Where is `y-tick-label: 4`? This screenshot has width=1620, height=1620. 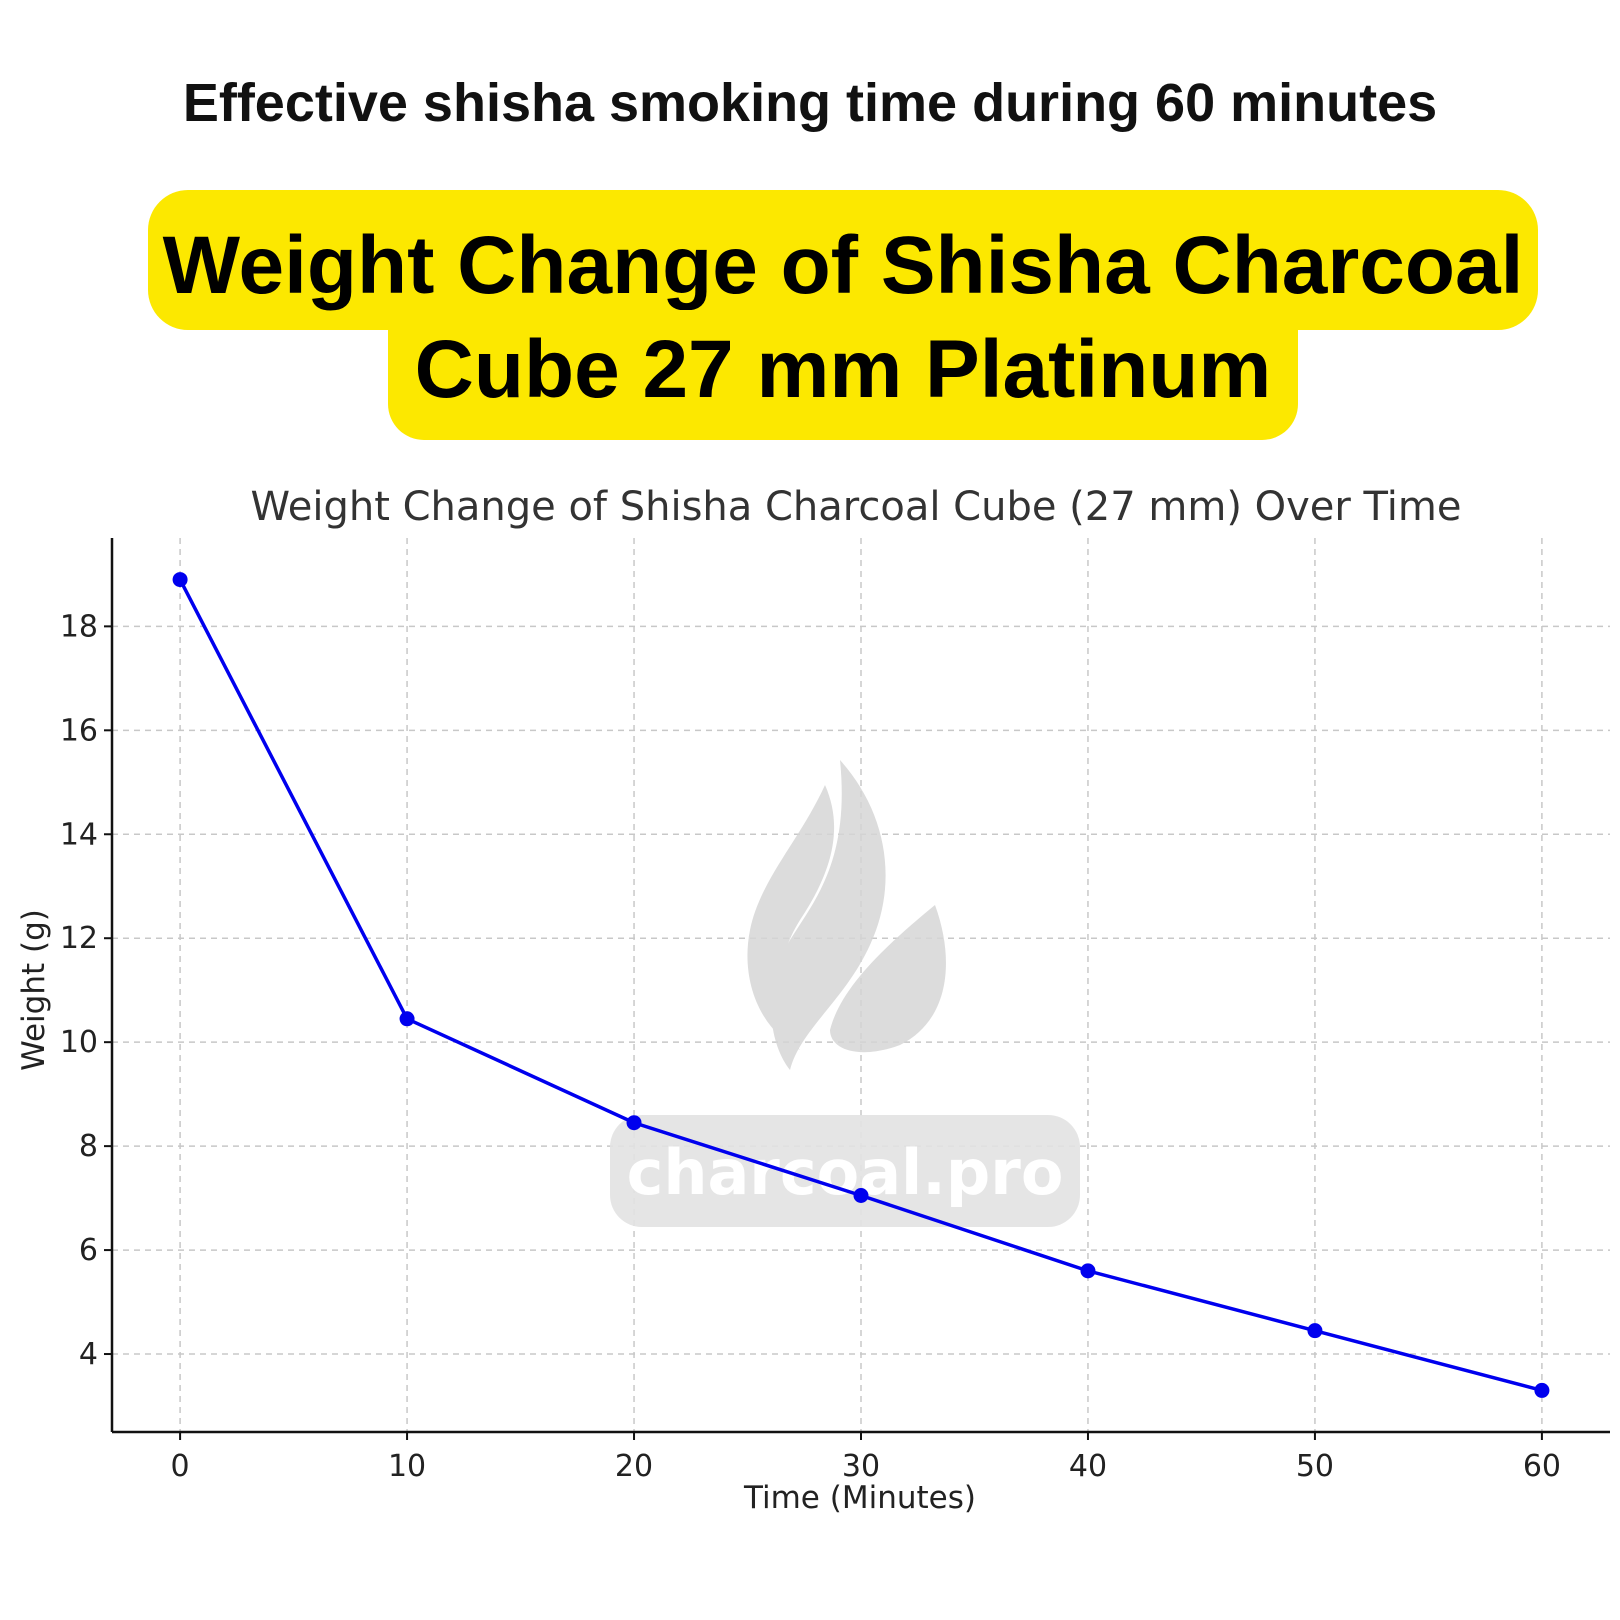 y-tick-label: 4 is located at coordinates (88, 1354).